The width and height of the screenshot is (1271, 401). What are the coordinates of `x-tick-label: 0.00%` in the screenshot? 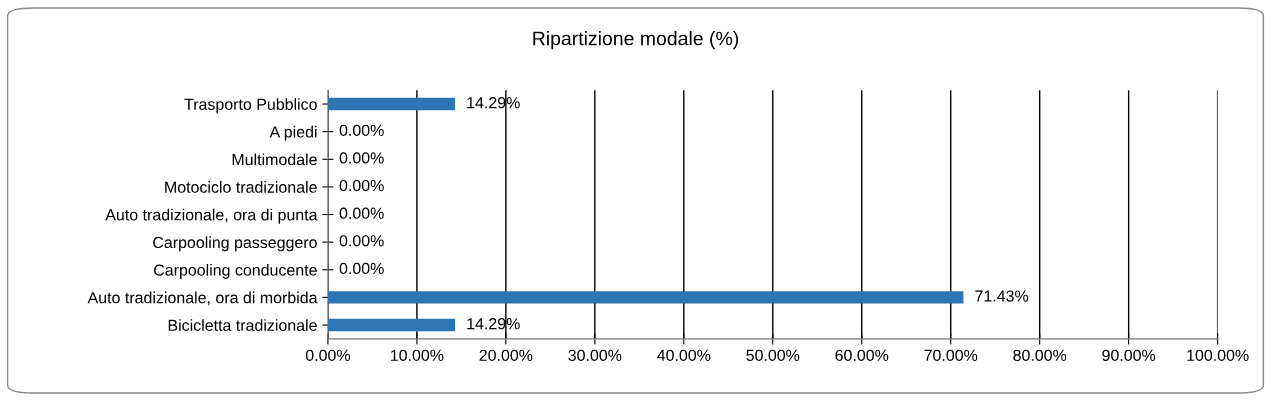 It's located at (327, 355).